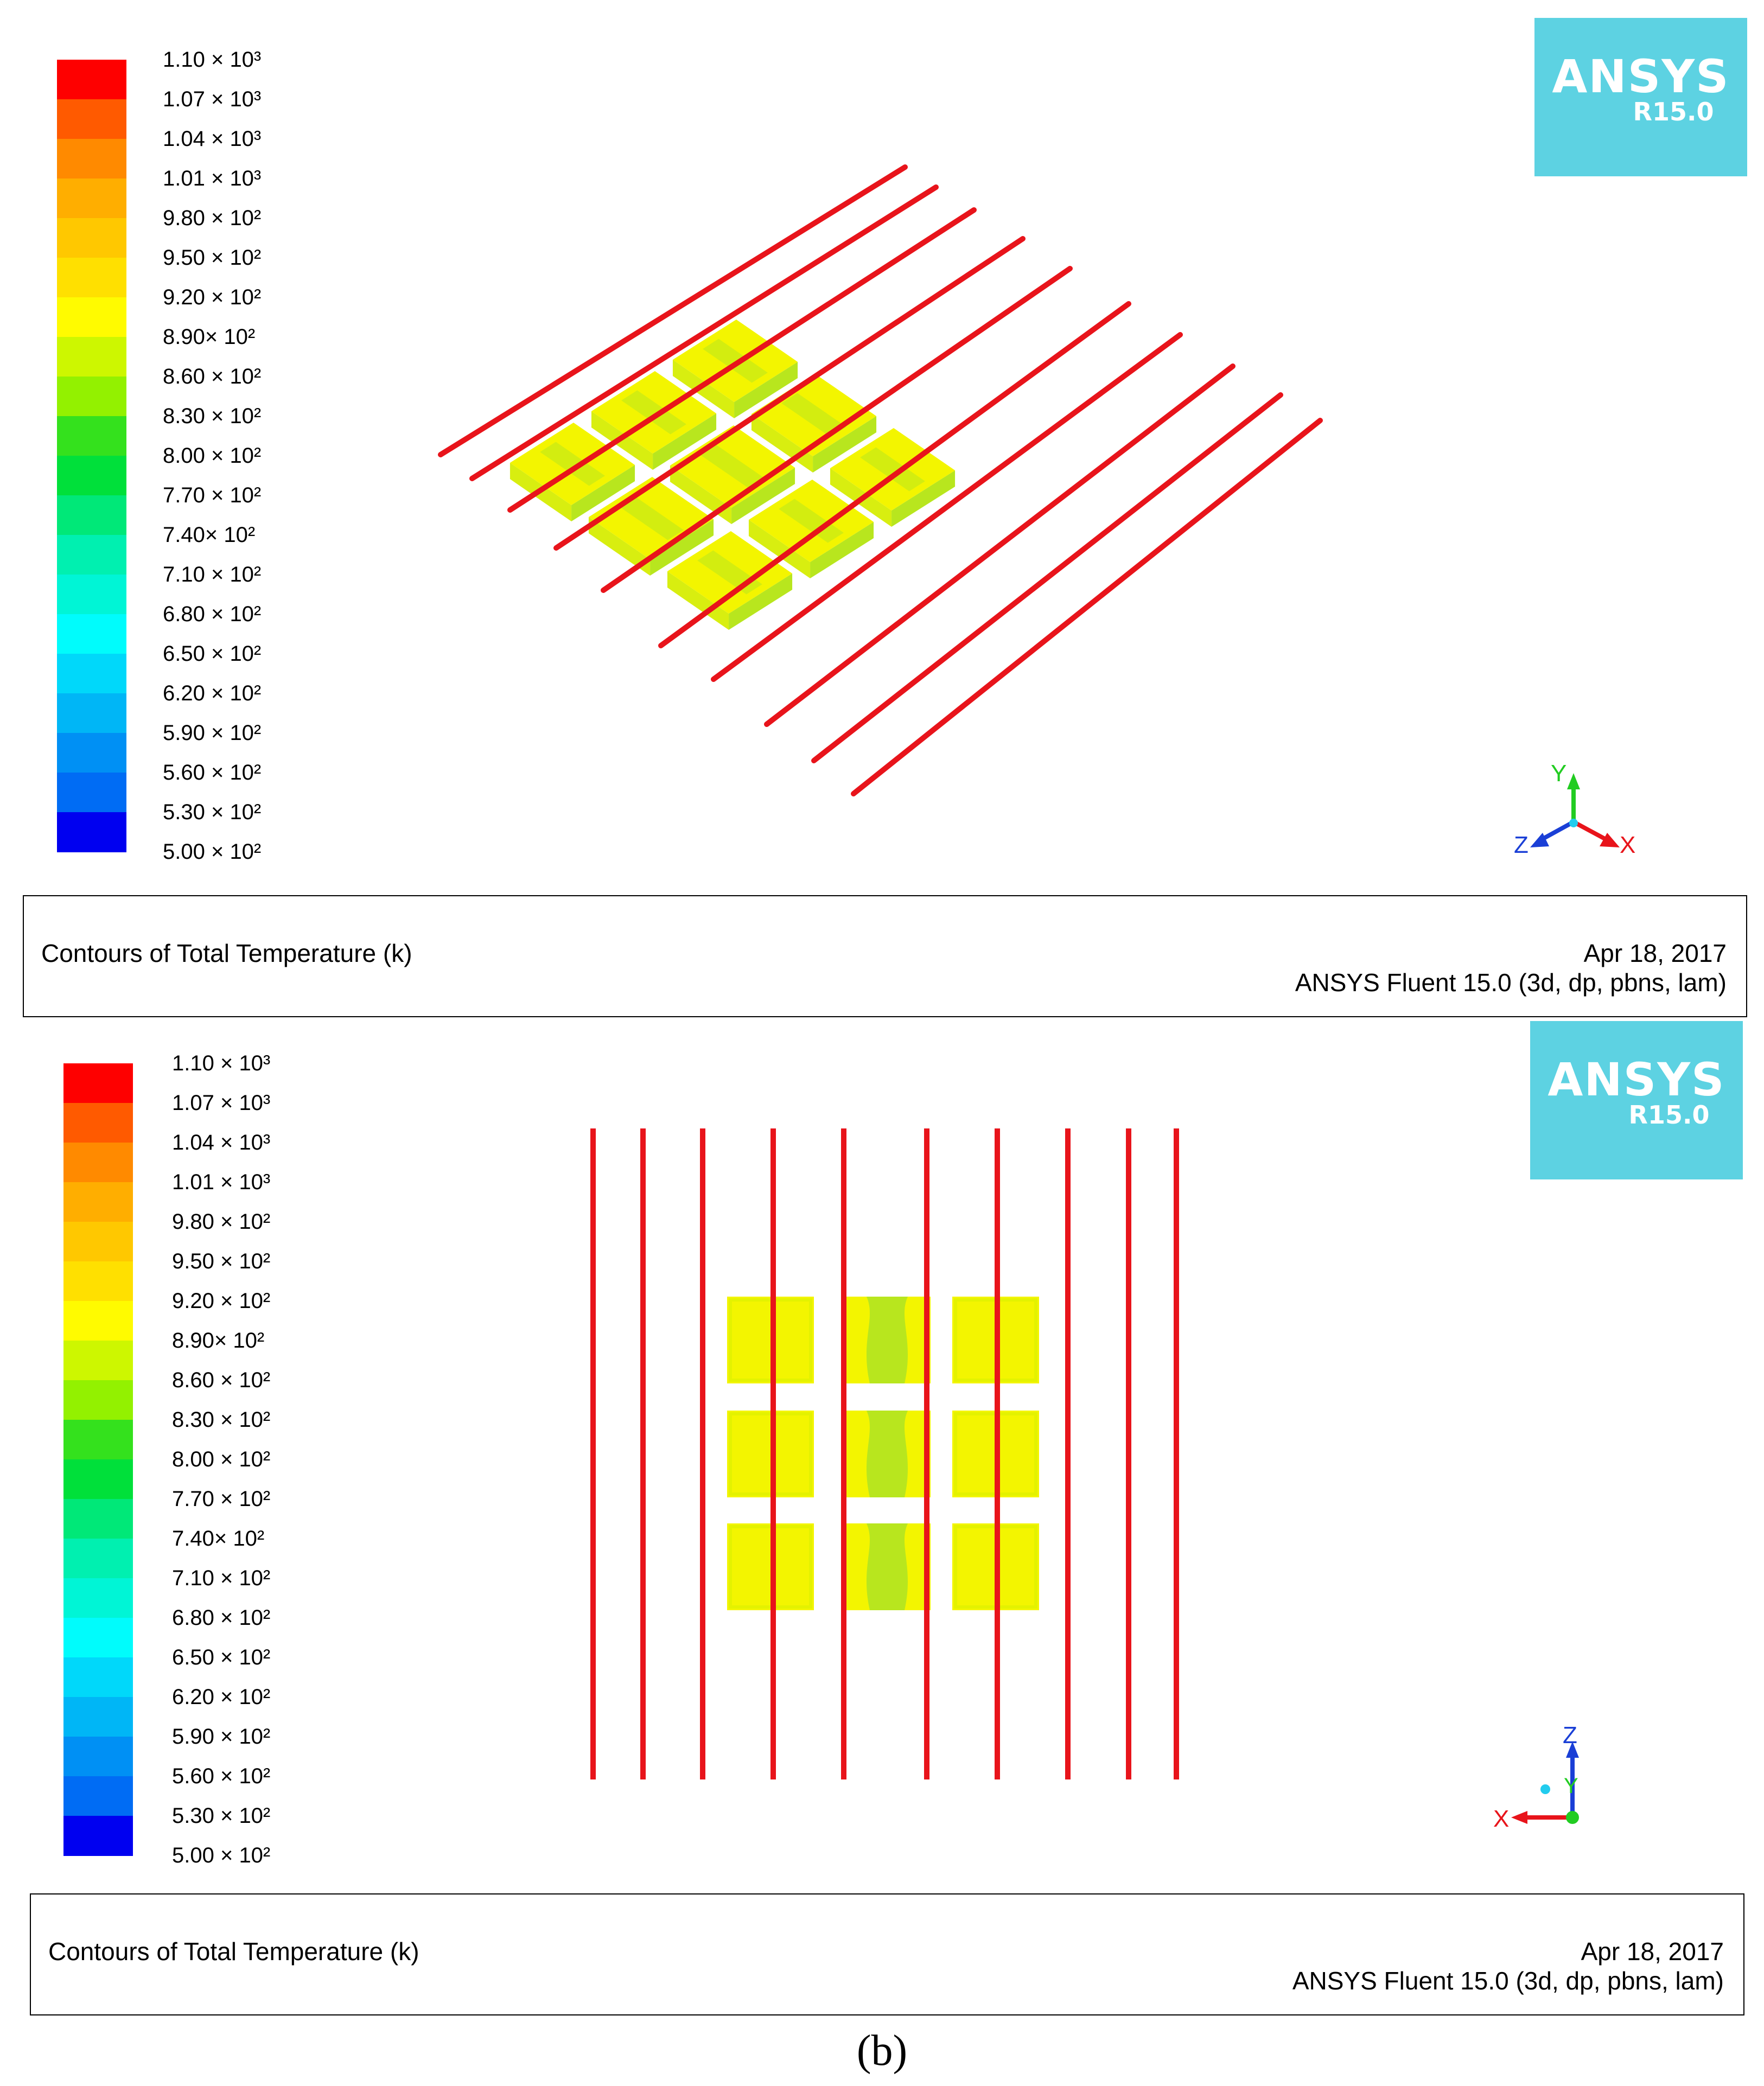 The width and height of the screenshot is (1764, 2086). I want to click on z-axis-head, so click(1573, 1749).